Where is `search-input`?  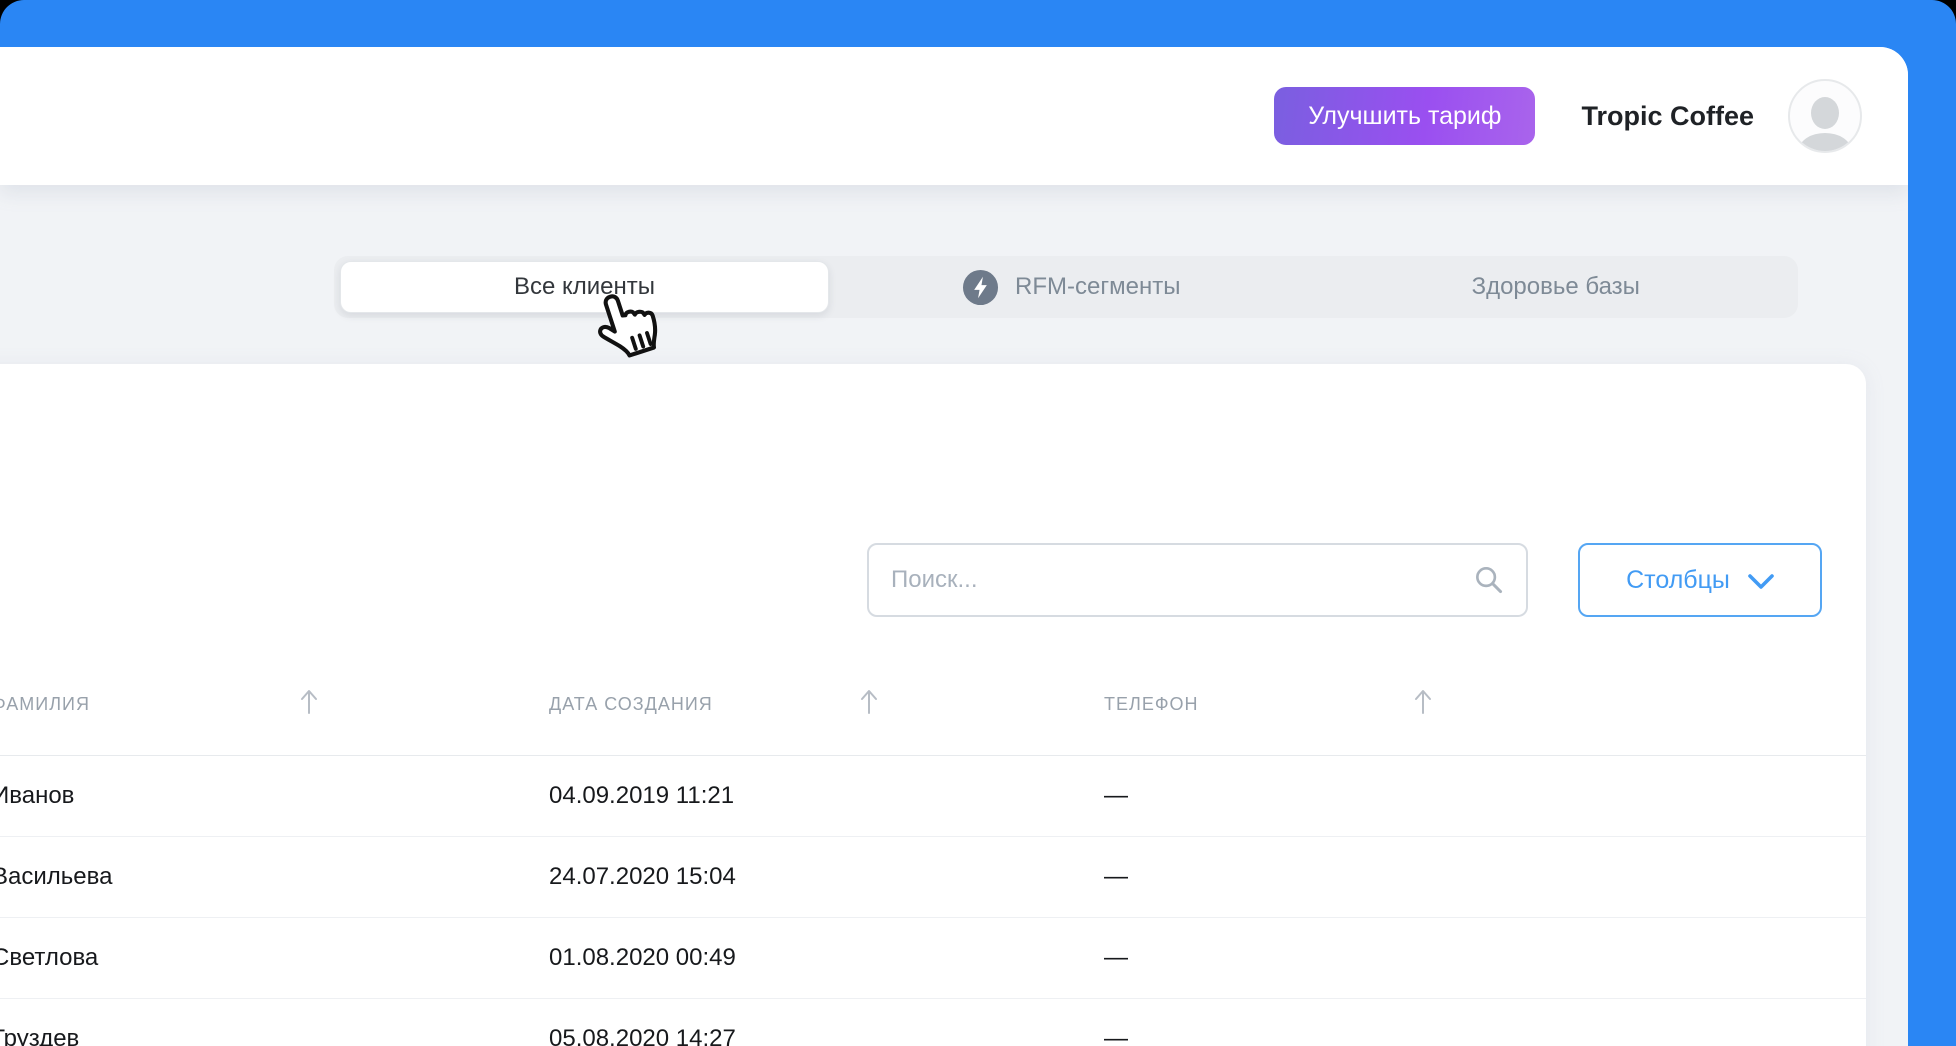
search-input is located at coordinates (1182, 580).